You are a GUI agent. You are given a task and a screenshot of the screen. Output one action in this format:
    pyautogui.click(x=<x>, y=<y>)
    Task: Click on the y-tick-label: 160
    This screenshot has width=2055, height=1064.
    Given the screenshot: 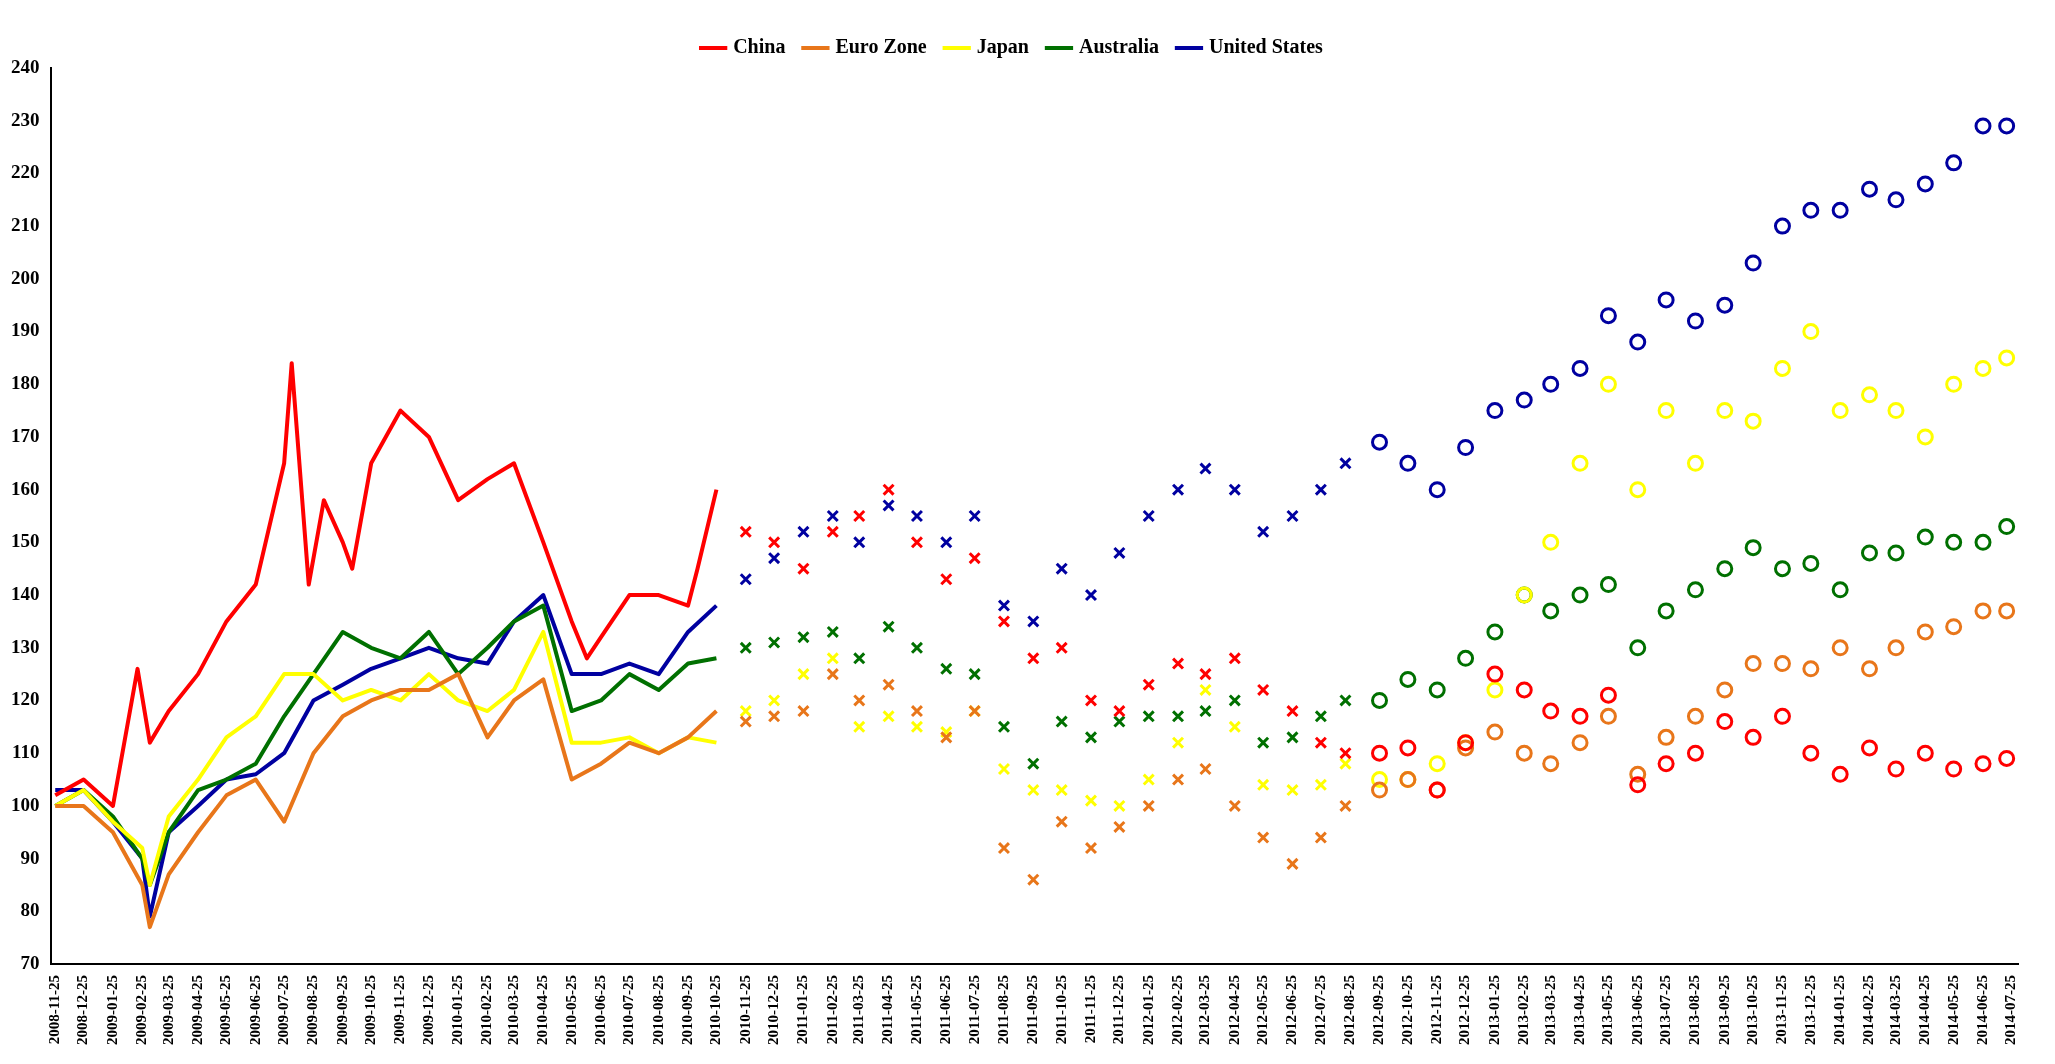 What is the action you would take?
    pyautogui.click(x=25, y=488)
    